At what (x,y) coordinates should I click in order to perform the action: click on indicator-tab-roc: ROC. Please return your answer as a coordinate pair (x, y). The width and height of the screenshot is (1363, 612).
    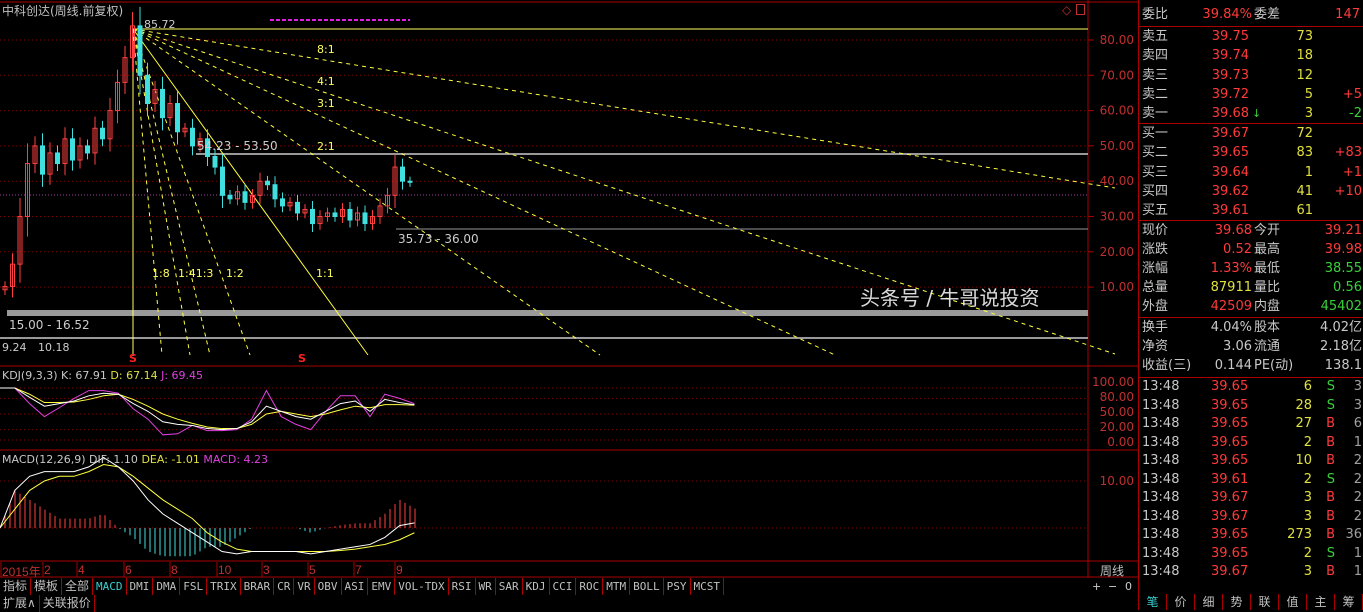
    Looking at the image, I should click on (590, 586).